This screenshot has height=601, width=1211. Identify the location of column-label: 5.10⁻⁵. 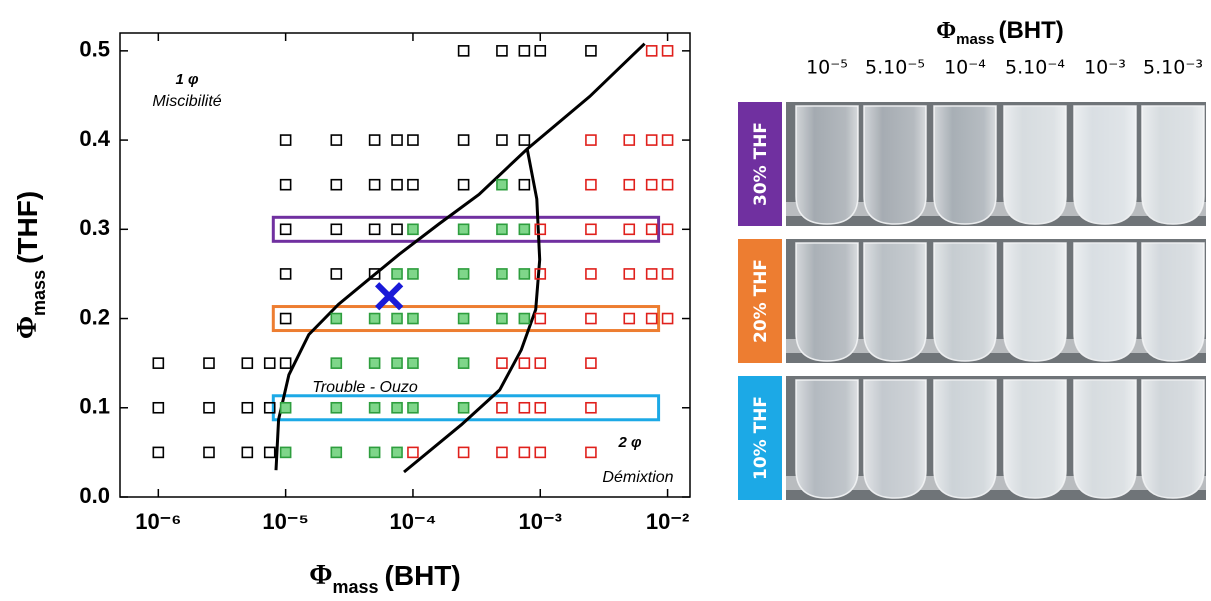
(895, 68).